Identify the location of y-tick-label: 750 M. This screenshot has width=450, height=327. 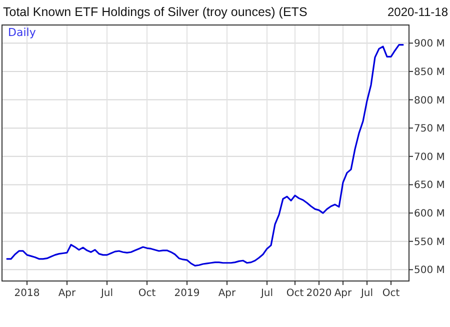
(429, 129).